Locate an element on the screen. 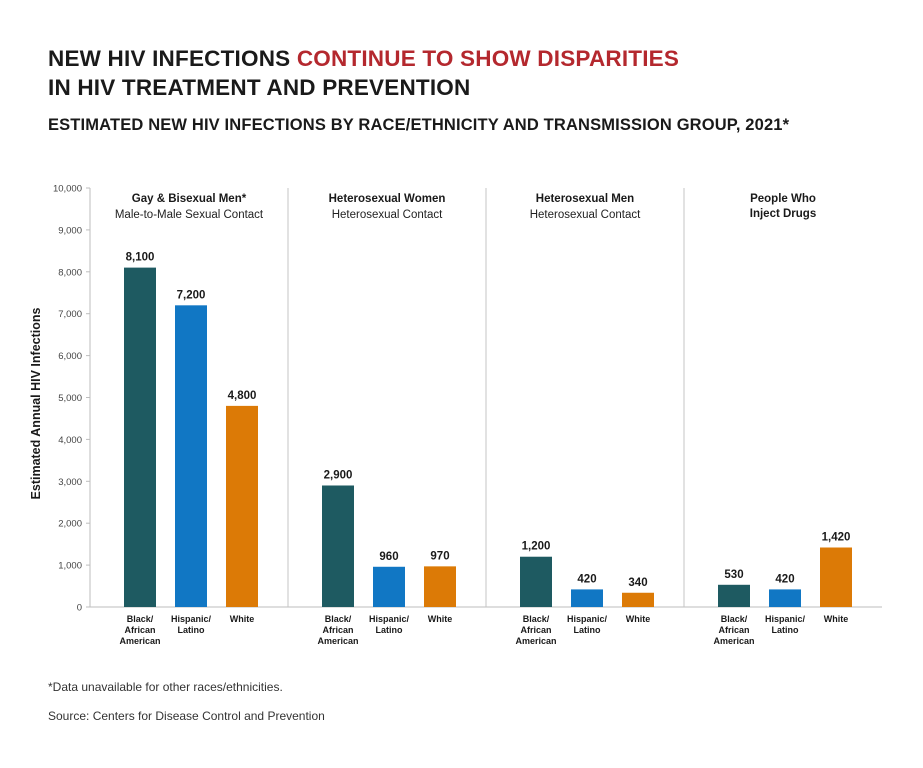  group-sublabel: Male-to-Male Sexual Contact is located at coordinates (189, 215).